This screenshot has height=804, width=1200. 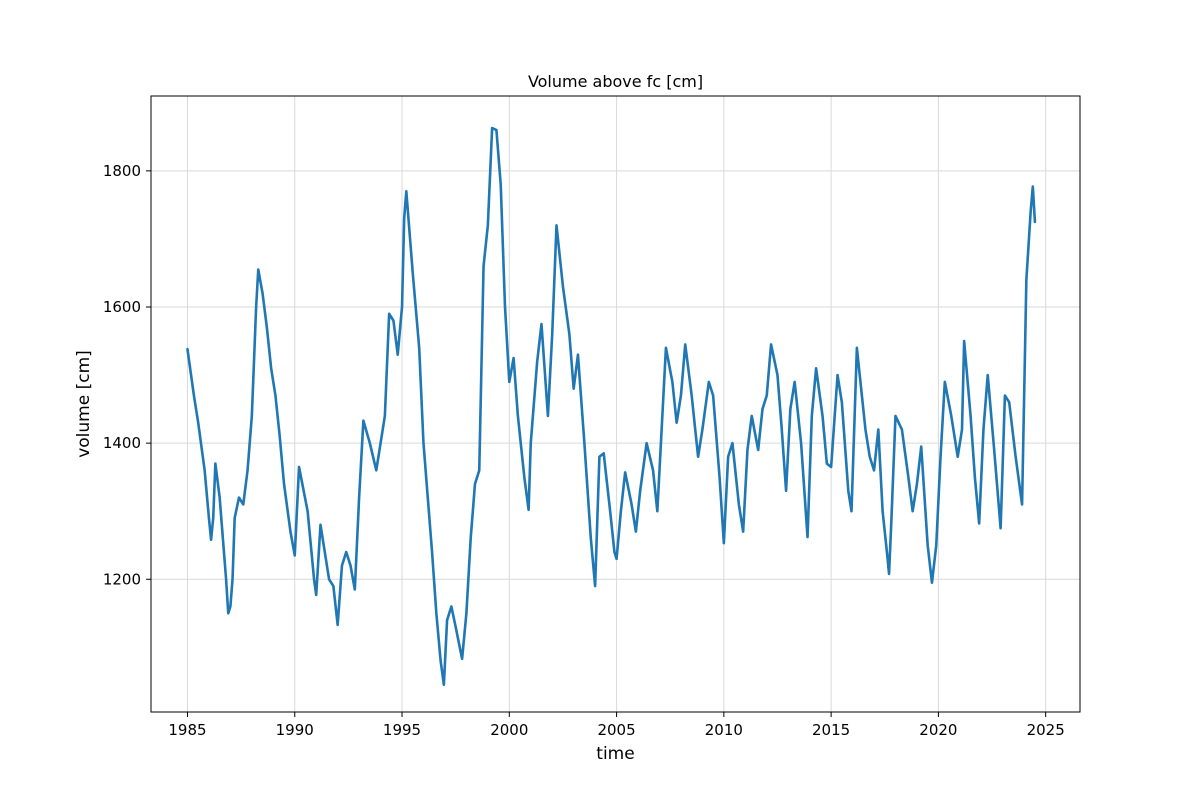 I want to click on x-axis-ticks: 1985 1990 1995 2000 2005 2010 2015 2020 2025, so click(x=616, y=725).